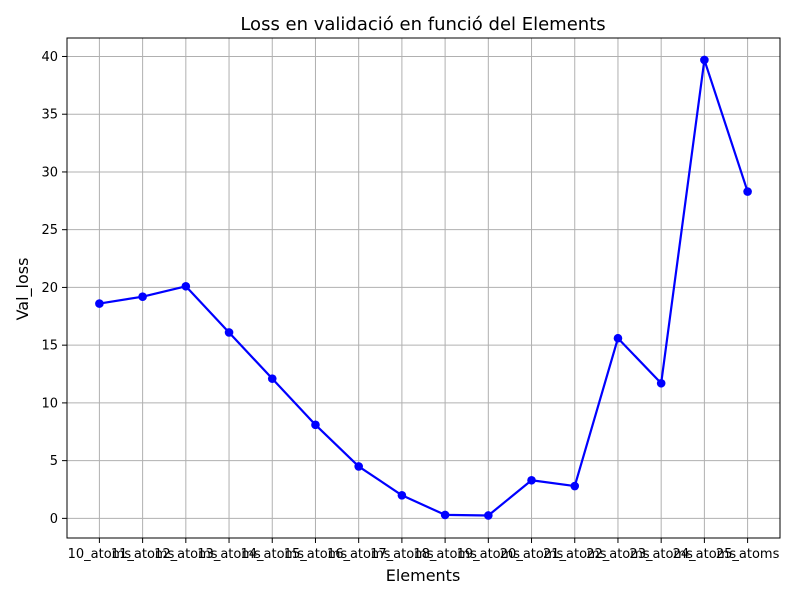 This screenshot has width=800, height=600. Describe the element at coordinates (100, 554) in the screenshot. I see `x-tick-label: 10_atoms` at that location.